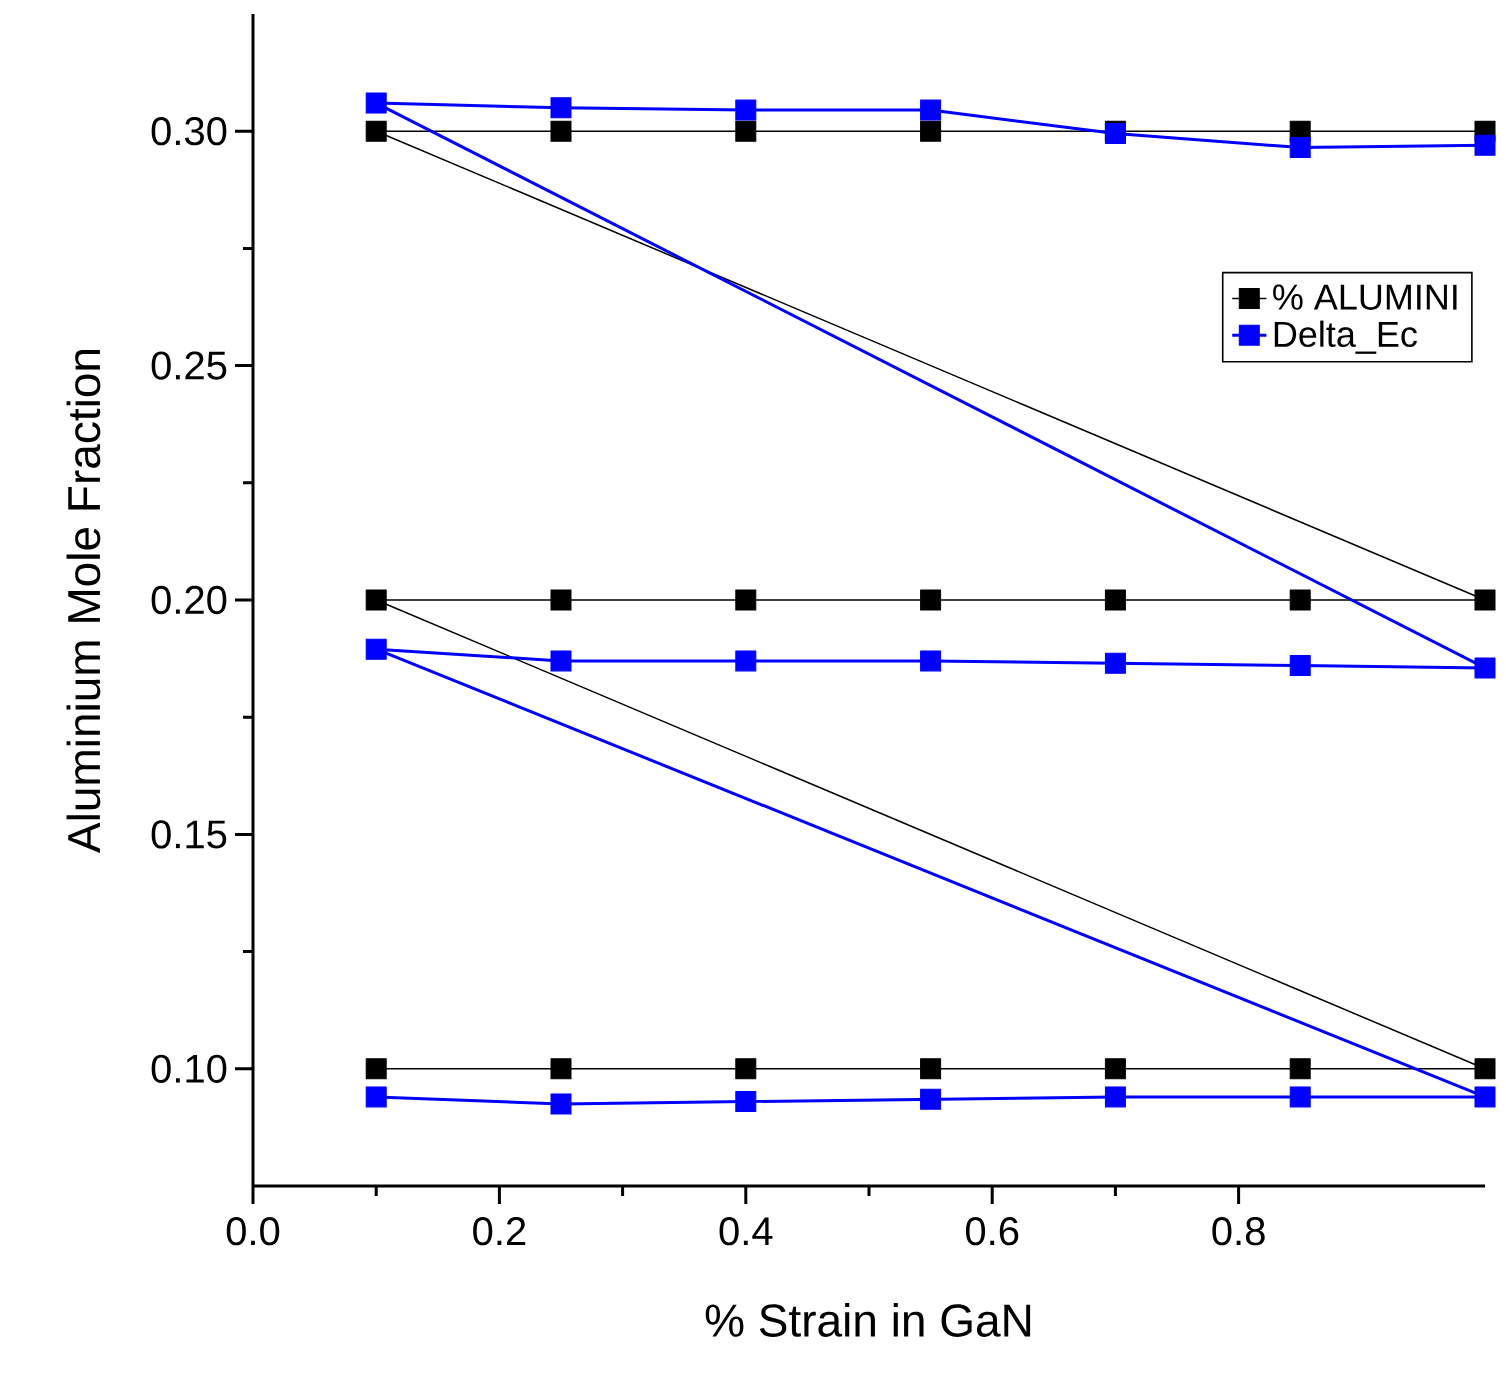 The width and height of the screenshot is (1506, 1374). I want to click on legend-label: % ALUMINI, so click(1365, 297).